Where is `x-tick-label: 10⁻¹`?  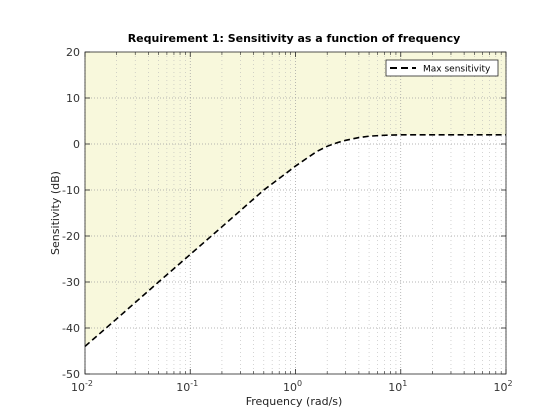
x-tick-label: 10⁻¹ is located at coordinates (187, 386).